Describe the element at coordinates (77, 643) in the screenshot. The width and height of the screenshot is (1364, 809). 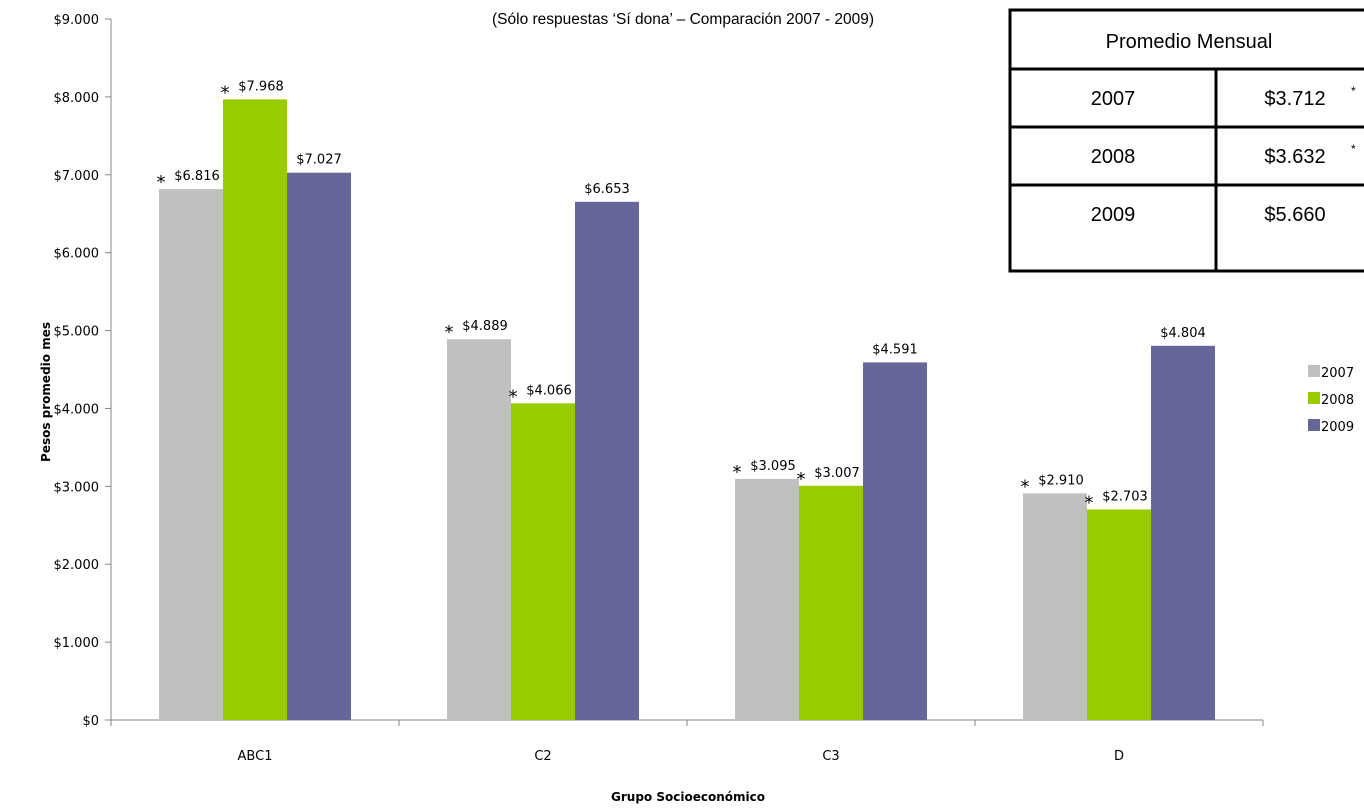
I see `y-tick-label: $1.000` at that location.